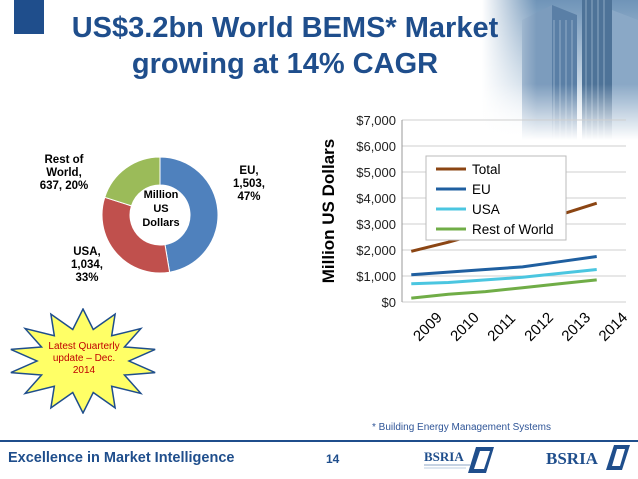  I want to click on donut-label-eu-line-3: 47%, so click(249, 197).